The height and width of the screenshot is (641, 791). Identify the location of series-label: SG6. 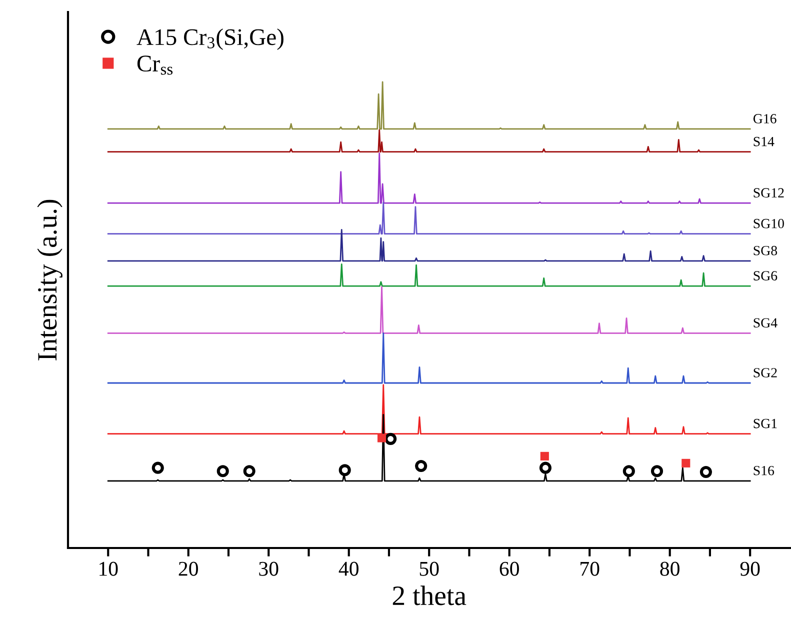
(766, 275).